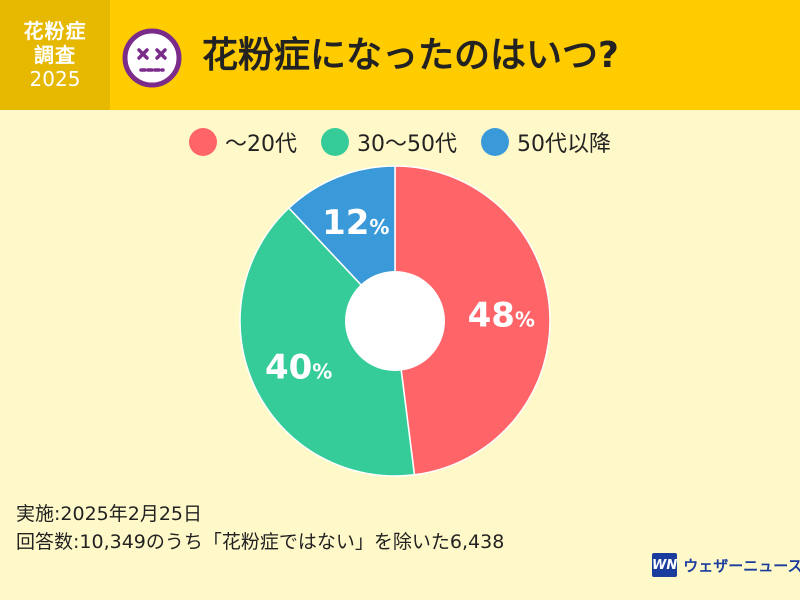  I want to click on weathernews-logo: WN ウェザーニュース, so click(726, 565).